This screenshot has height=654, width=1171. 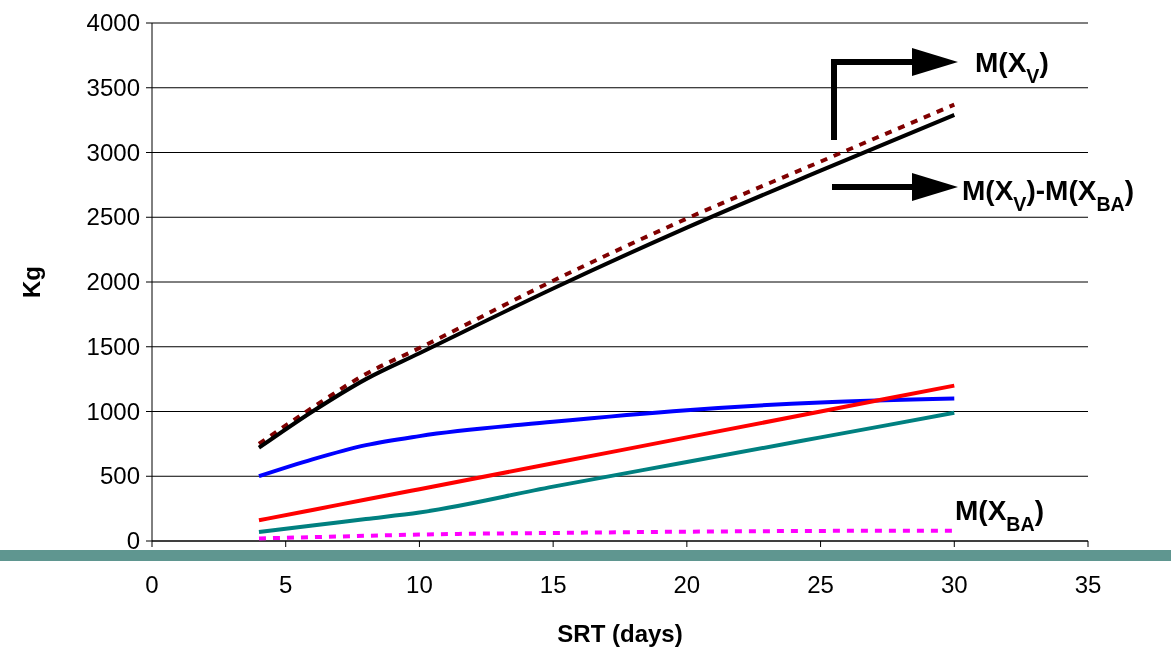 I want to click on y-axis-title: Kg, so click(x=31, y=282).